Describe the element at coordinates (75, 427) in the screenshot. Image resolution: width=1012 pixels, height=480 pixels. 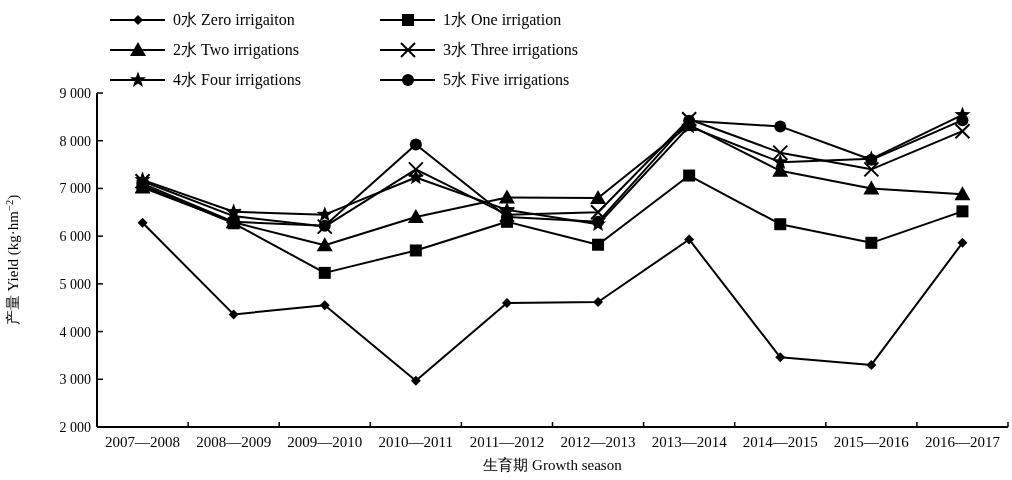
I see `y-tick-label: 2 000` at that location.